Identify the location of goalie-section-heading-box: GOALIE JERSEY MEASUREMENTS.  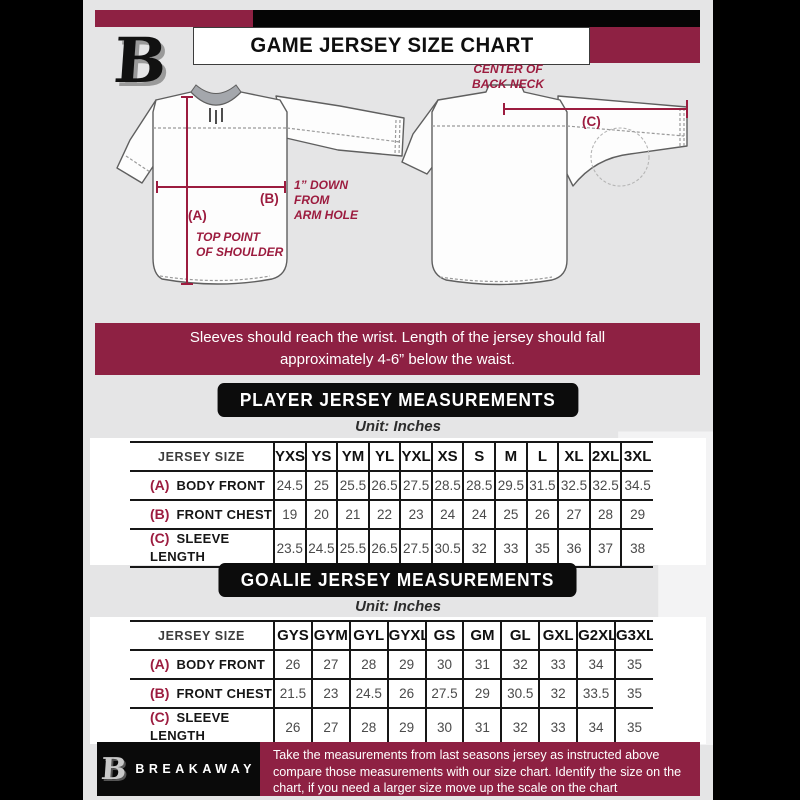
(398, 580).